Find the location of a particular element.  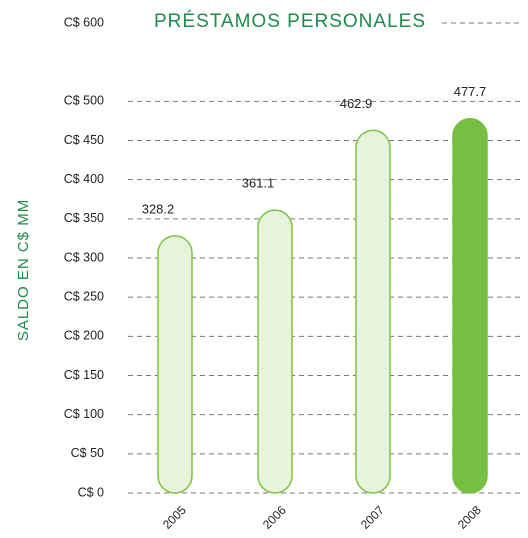

value-label: 361.1 is located at coordinates (258, 183).